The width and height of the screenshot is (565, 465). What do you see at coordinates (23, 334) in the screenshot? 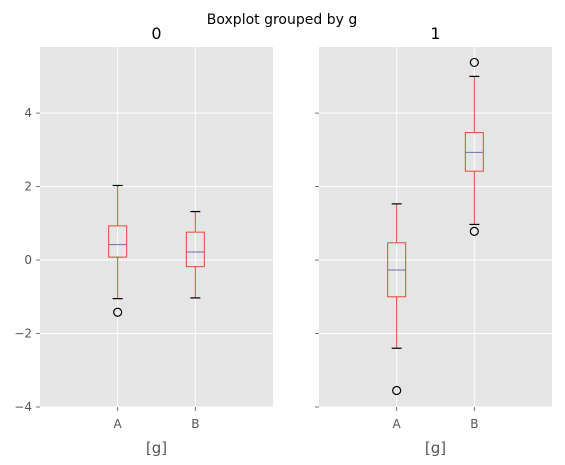
I see `y-tick-label: −2` at bounding box center [23, 334].